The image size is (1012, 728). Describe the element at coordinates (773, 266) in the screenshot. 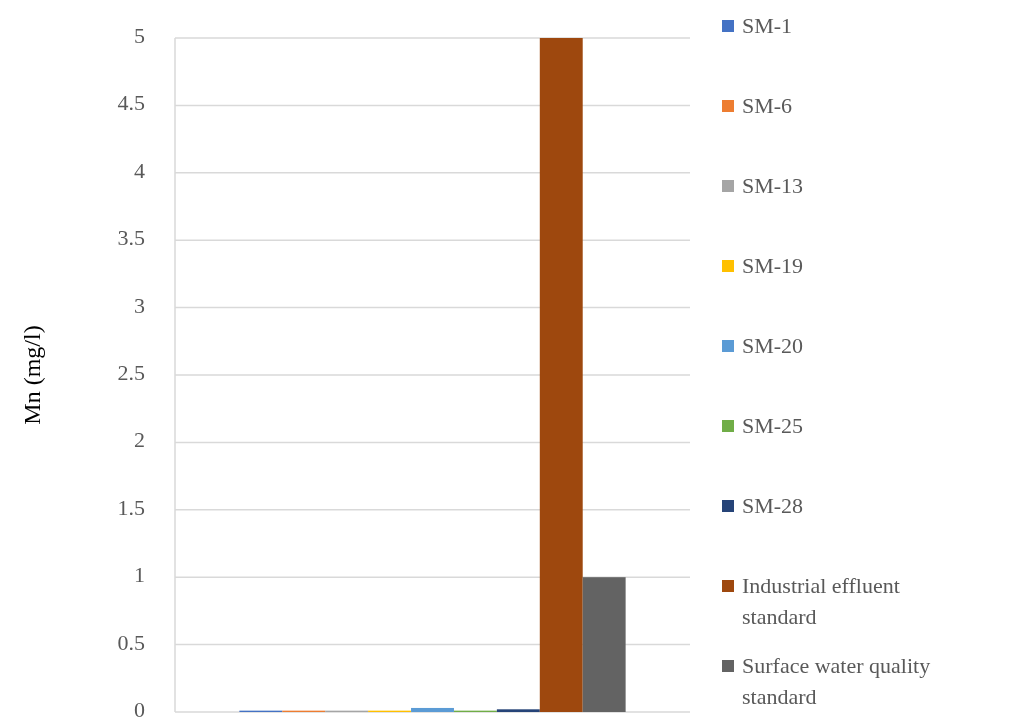

I see `legend-label: SM-19` at that location.